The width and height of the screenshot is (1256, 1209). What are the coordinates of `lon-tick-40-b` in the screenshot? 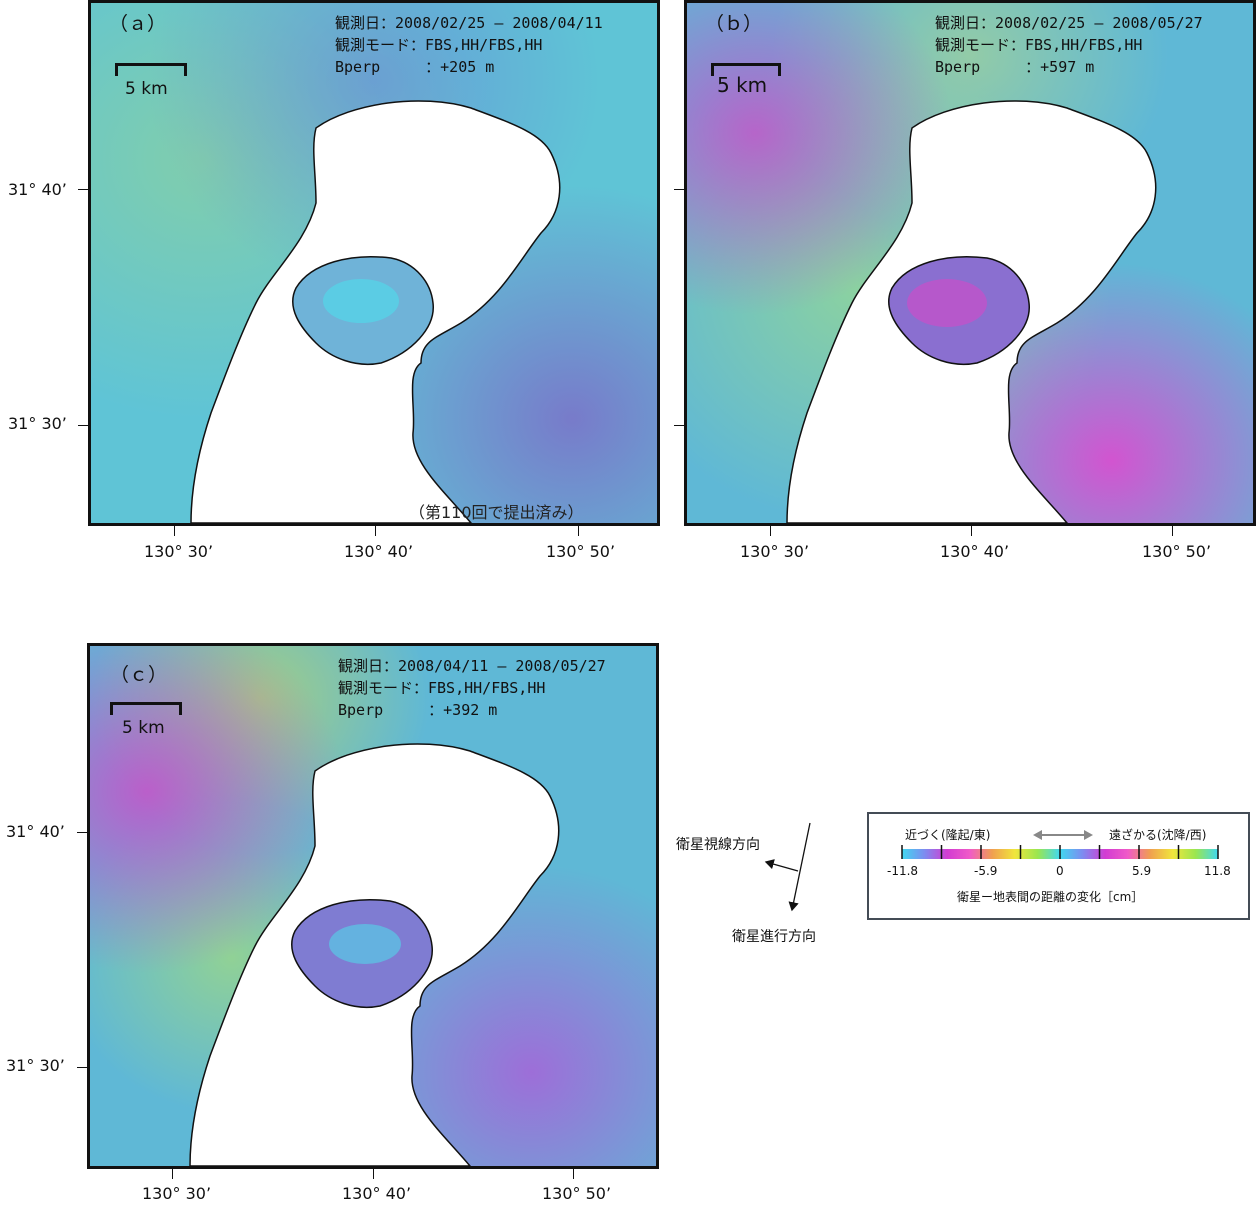 It's located at (971, 531).